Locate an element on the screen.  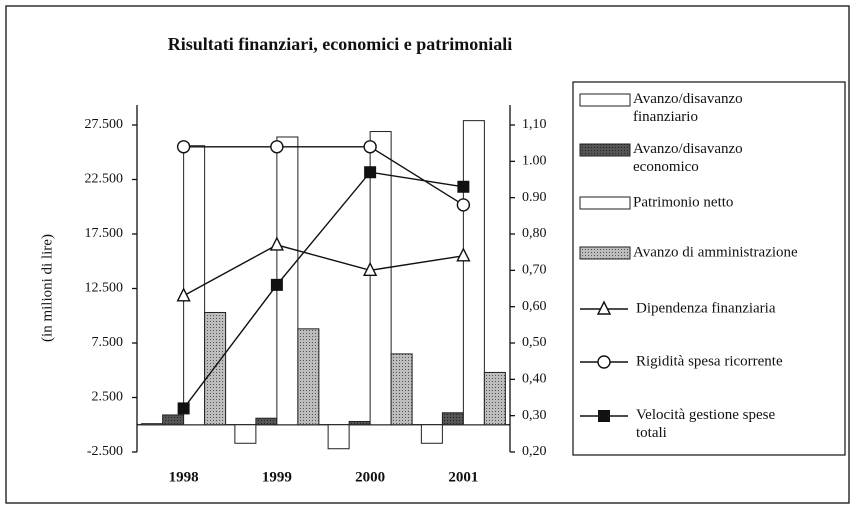
y-tick-label: 27.500 is located at coordinates (104, 124).